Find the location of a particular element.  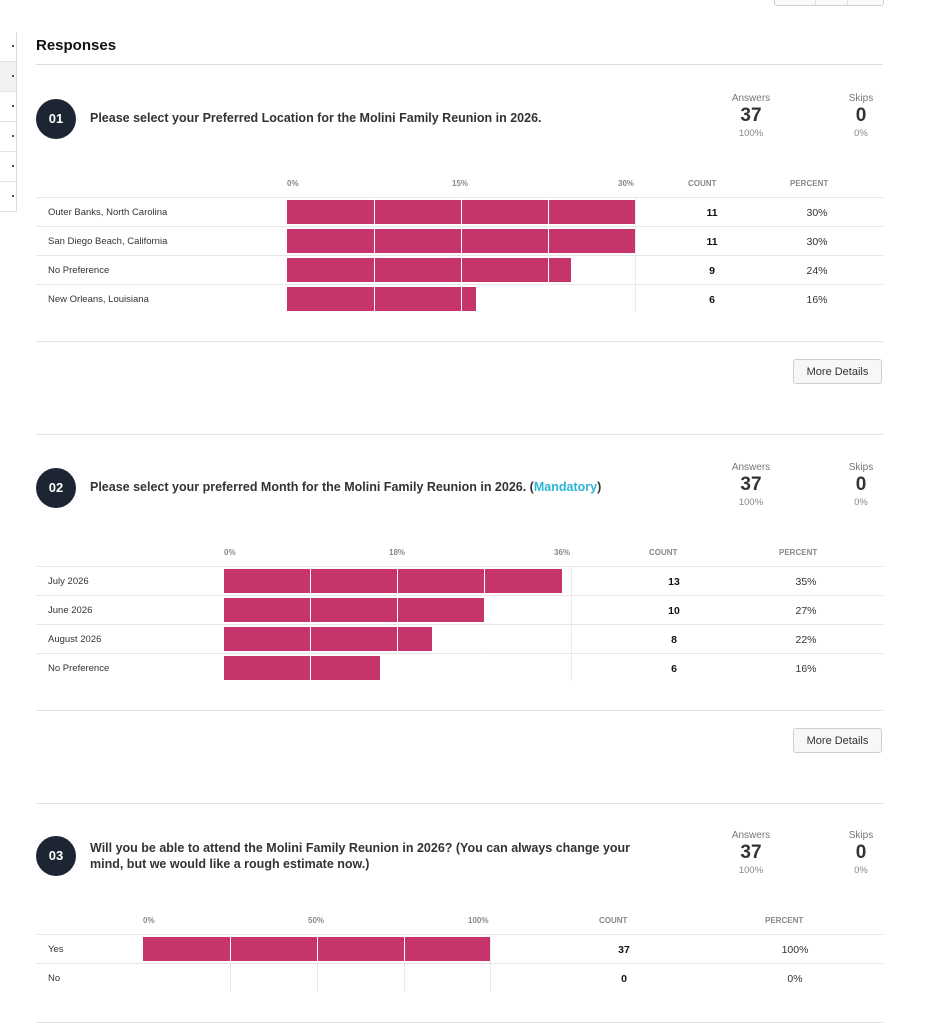

answers-percent: 100% is located at coordinates (751, 502).